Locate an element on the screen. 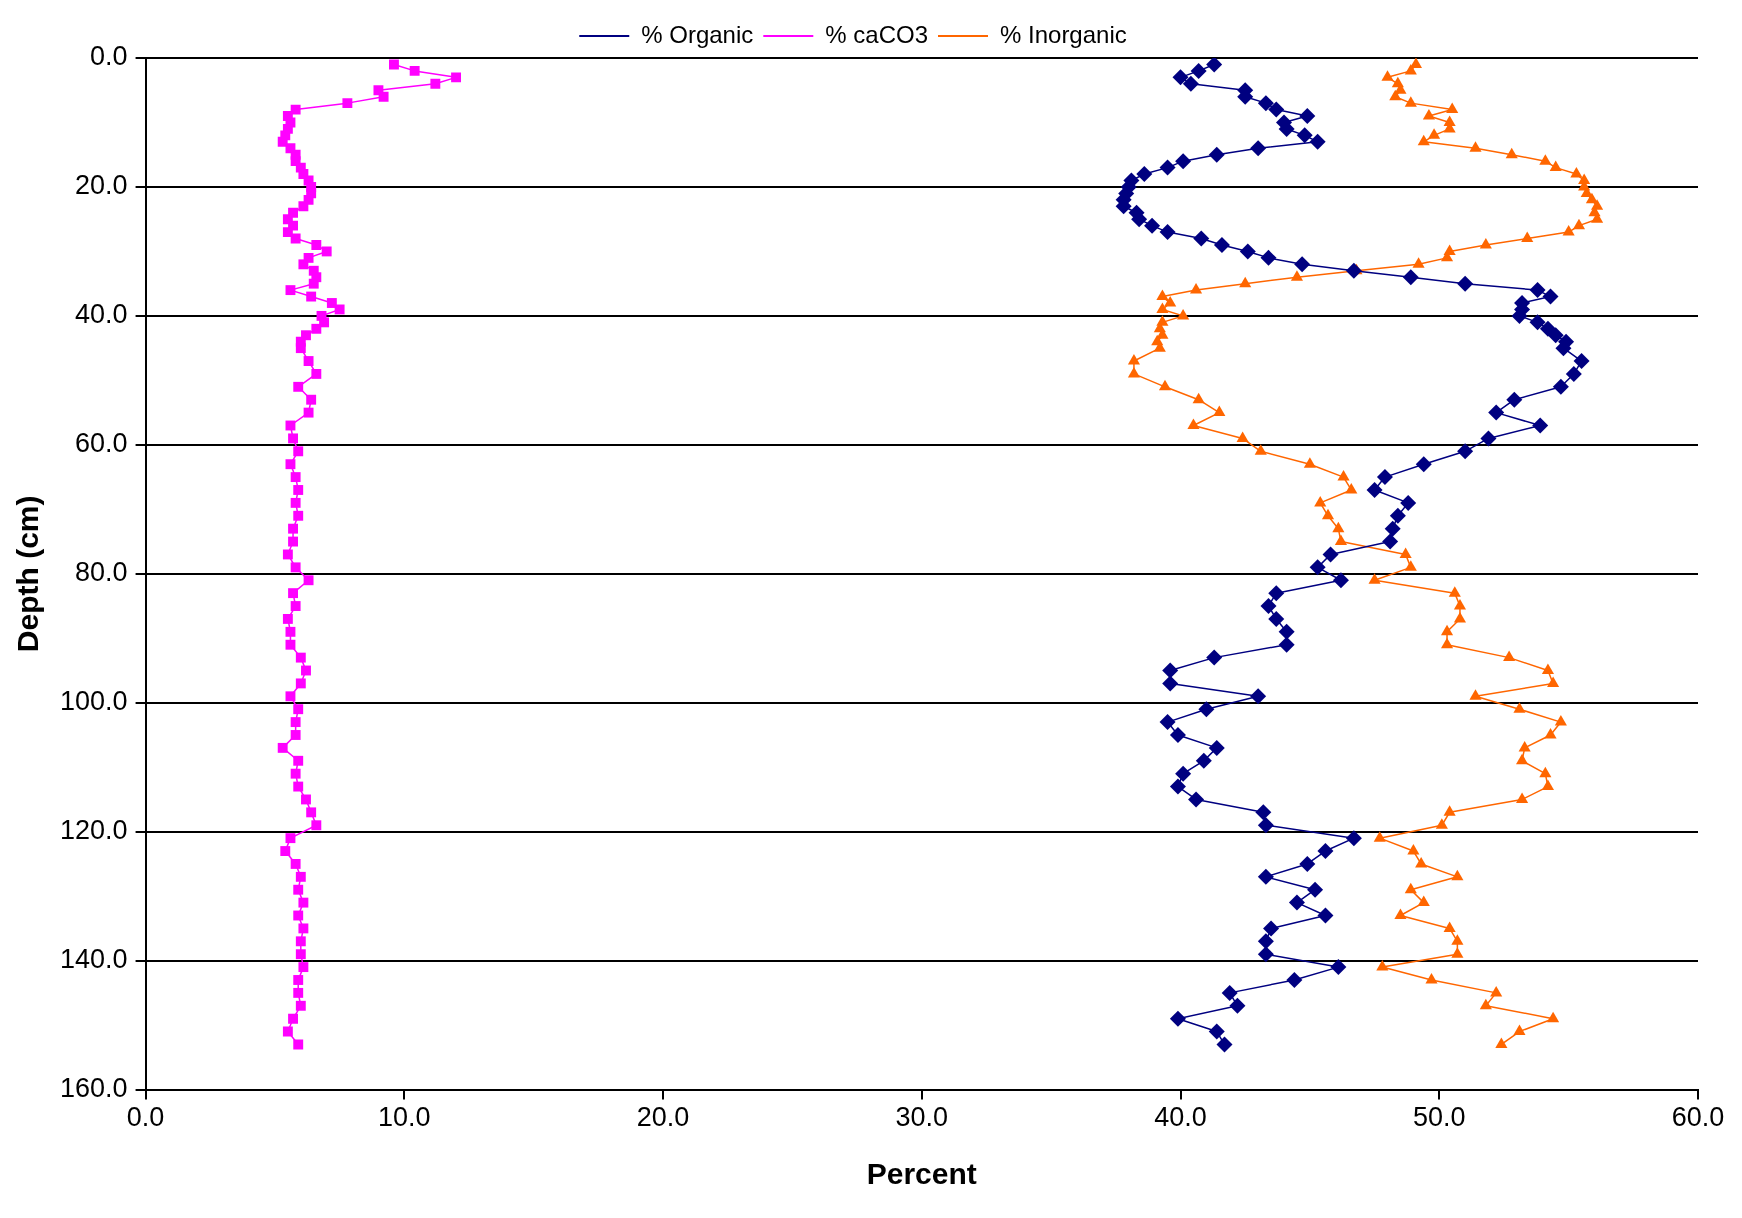  y-tick-label: 80.0 is located at coordinates (101, 572).